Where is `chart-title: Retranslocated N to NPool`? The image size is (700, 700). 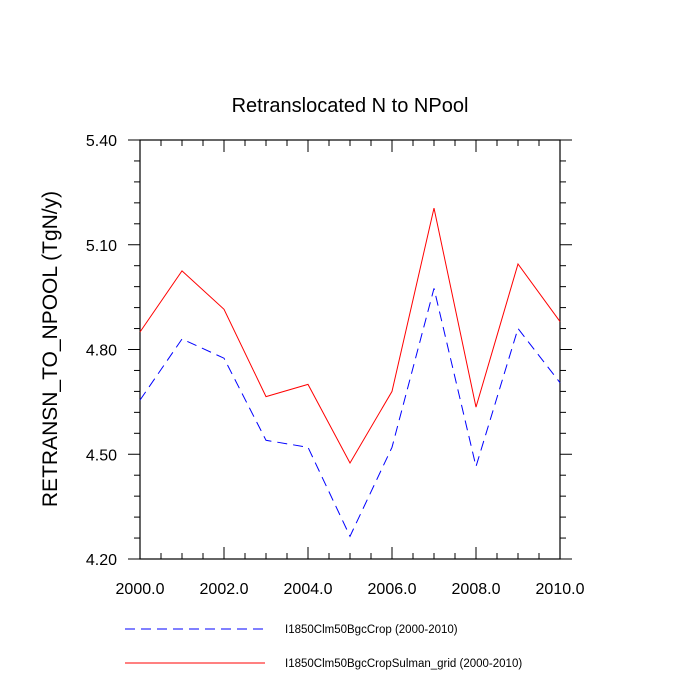 chart-title: Retranslocated N to NPool is located at coordinates (350, 106).